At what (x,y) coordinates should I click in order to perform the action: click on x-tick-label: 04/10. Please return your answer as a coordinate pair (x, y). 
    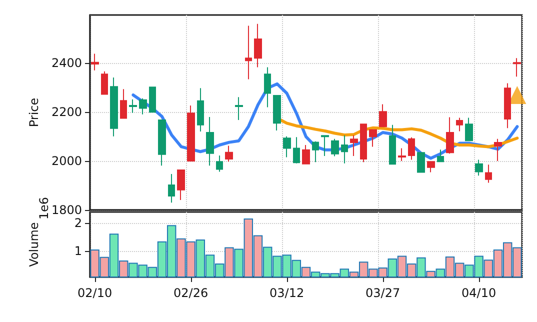
    Looking at the image, I should click on (479, 293).